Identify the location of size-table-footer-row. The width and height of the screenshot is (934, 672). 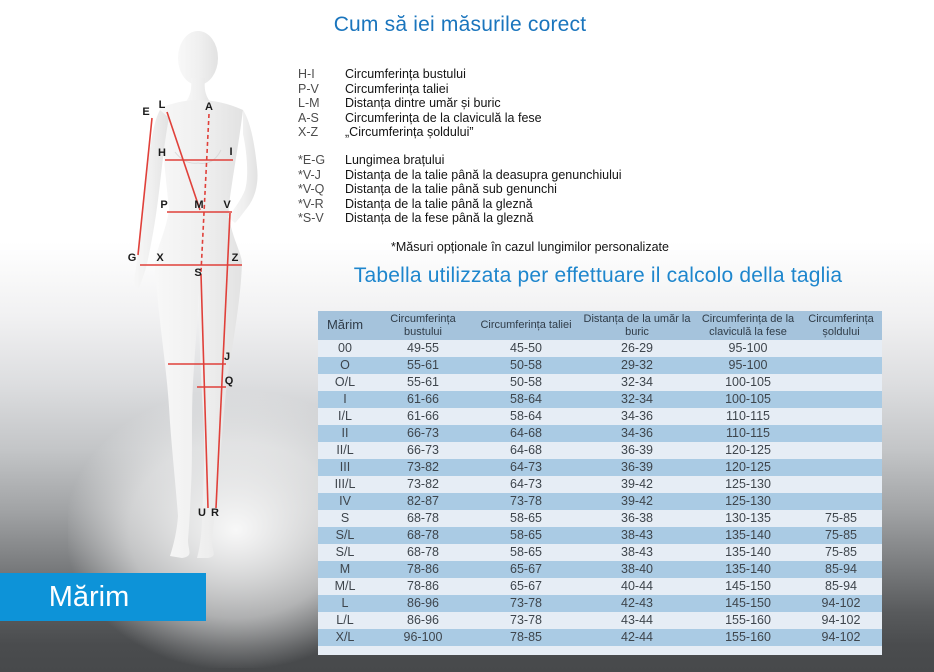
(600, 651).